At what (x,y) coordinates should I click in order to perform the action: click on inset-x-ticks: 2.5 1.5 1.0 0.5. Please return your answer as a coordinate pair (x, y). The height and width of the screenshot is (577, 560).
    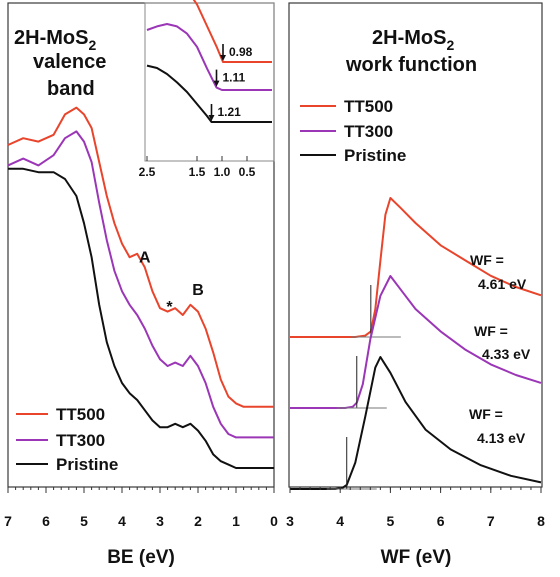
    Looking at the image, I should click on (197, 167).